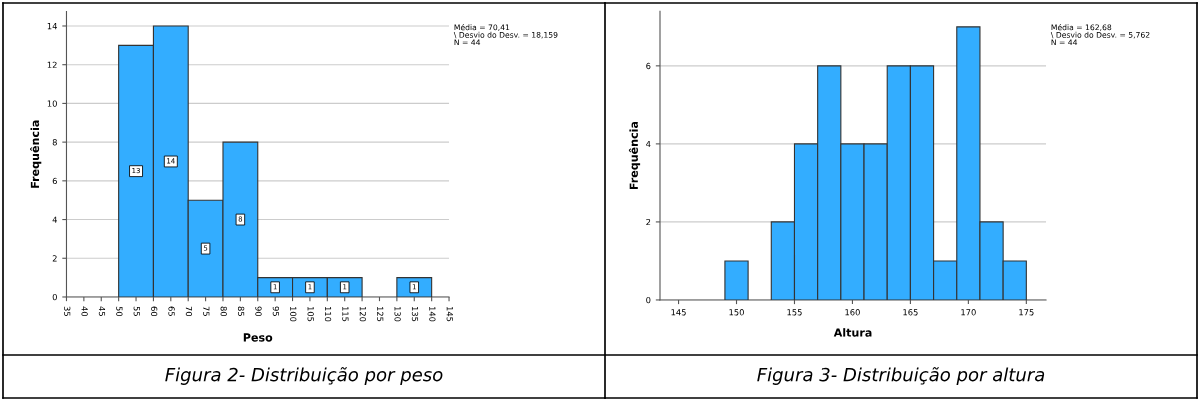 This screenshot has width=1200, height=401. I want to click on x-tick-label: 115, so click(345, 314).